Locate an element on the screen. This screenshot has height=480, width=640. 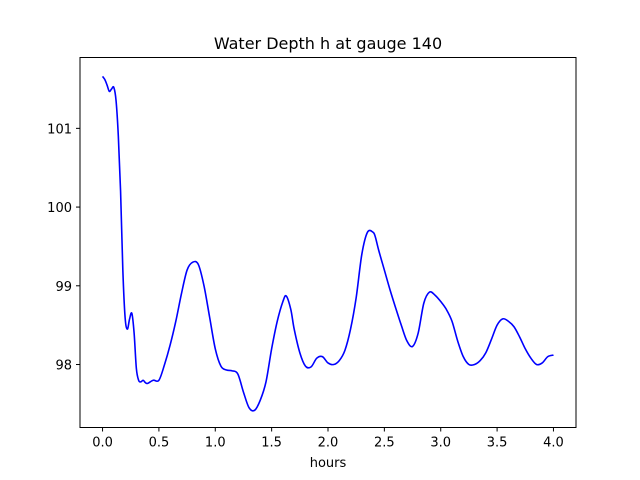
x-tick-label: 1.5 is located at coordinates (271, 443).